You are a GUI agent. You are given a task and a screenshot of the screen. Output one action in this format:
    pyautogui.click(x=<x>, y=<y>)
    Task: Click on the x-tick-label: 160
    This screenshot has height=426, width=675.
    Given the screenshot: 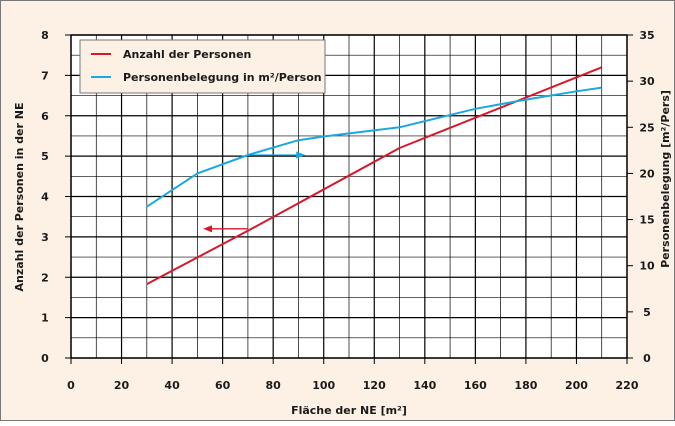 What is the action you would take?
    pyautogui.click(x=475, y=385)
    